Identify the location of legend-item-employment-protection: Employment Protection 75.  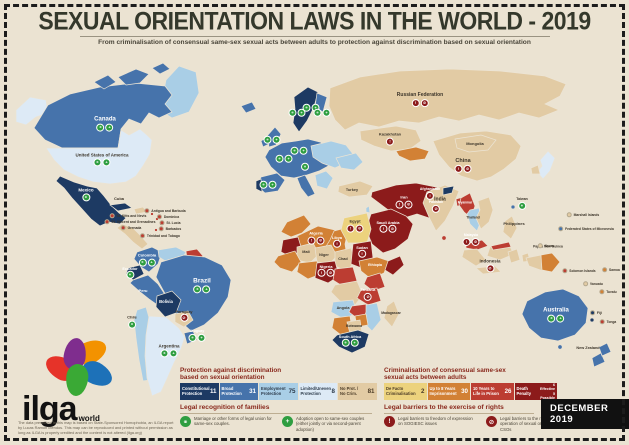
(278, 391).